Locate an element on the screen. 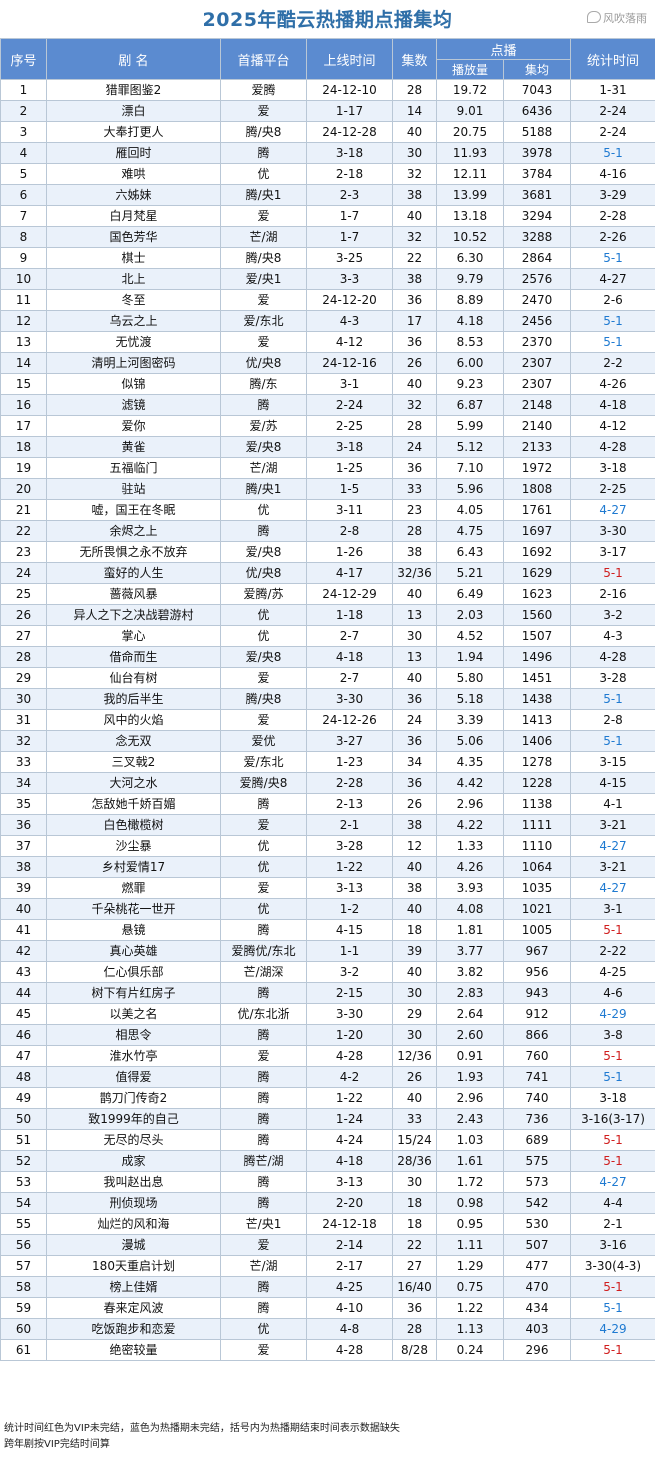 This screenshot has height=1466, width=655. cell-date: 1-20 is located at coordinates (349, 1035).